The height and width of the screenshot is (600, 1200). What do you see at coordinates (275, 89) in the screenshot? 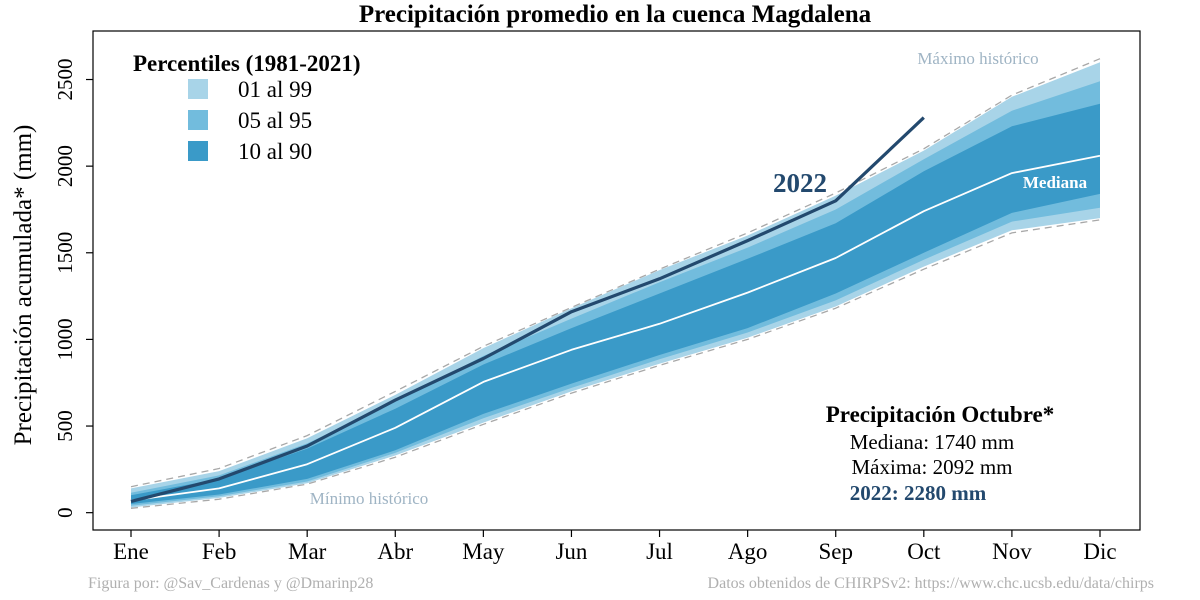
I see `legend-label-01-99: 01 al 99` at bounding box center [275, 89].